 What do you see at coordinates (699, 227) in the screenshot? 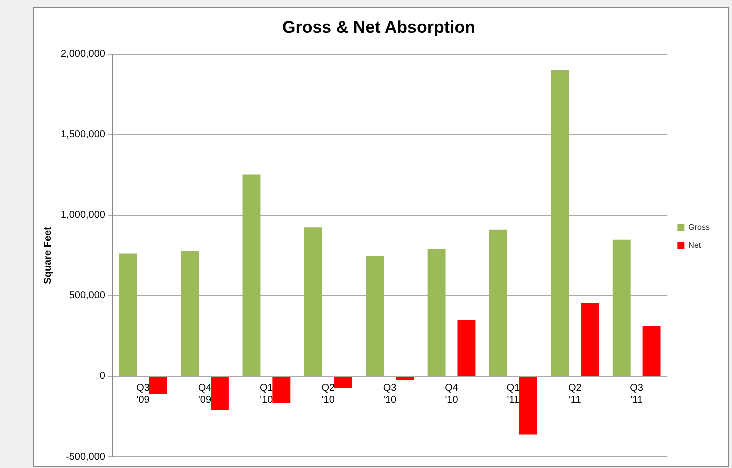
I see `legend-label: Gross` at bounding box center [699, 227].